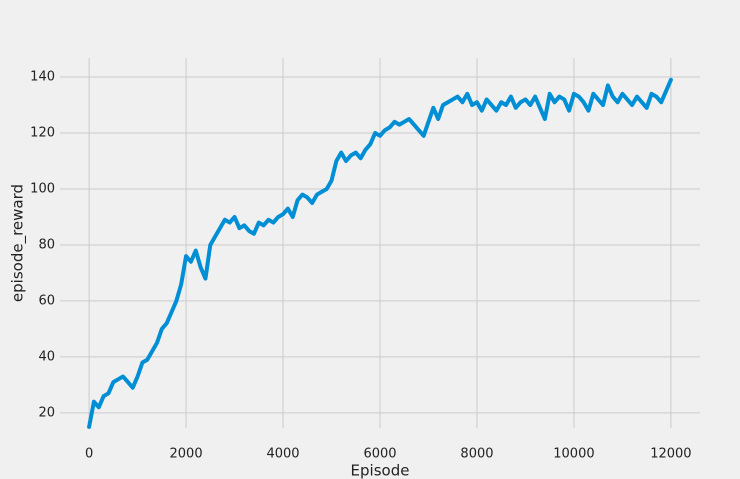 This screenshot has height=479, width=740. I want to click on y-tick-label: 20, so click(46, 412).